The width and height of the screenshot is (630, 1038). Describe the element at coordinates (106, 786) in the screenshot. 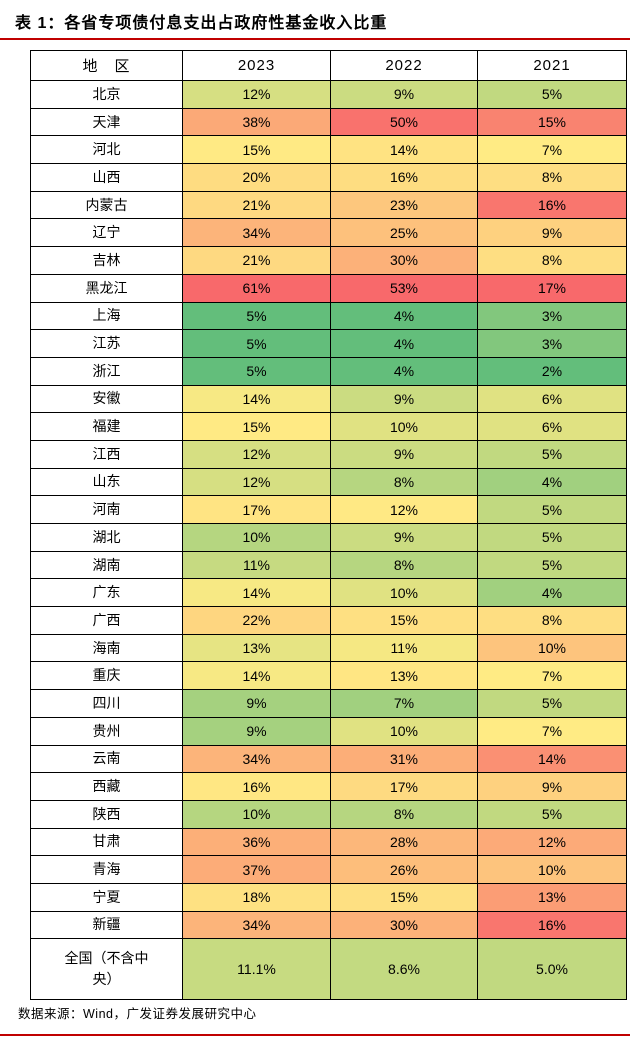

I see `region-cell: 西藏` at that location.